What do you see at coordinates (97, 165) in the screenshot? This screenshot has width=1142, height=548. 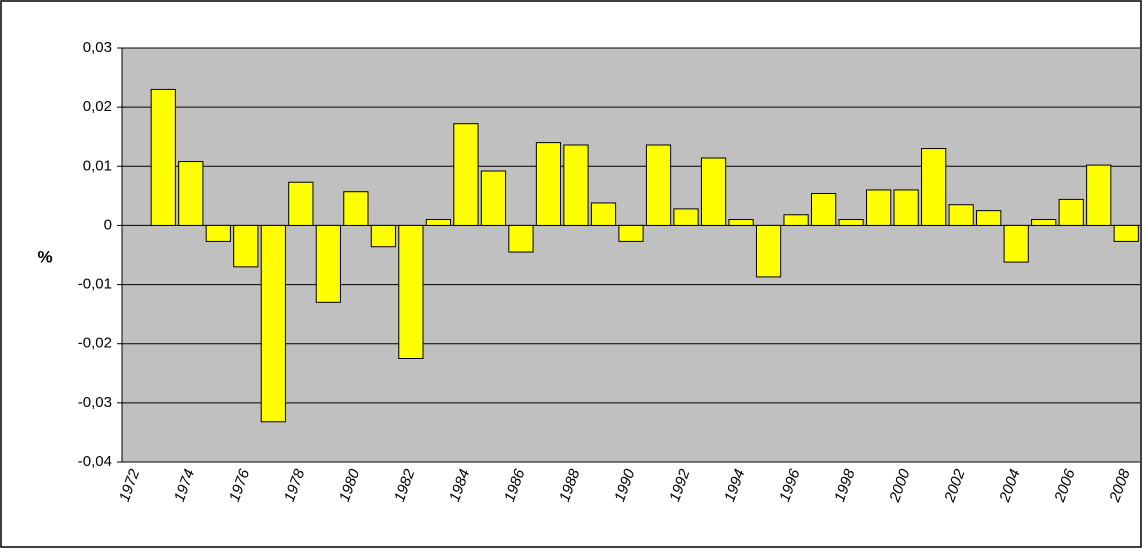 I see `y-tick-label: 0,01` at bounding box center [97, 165].